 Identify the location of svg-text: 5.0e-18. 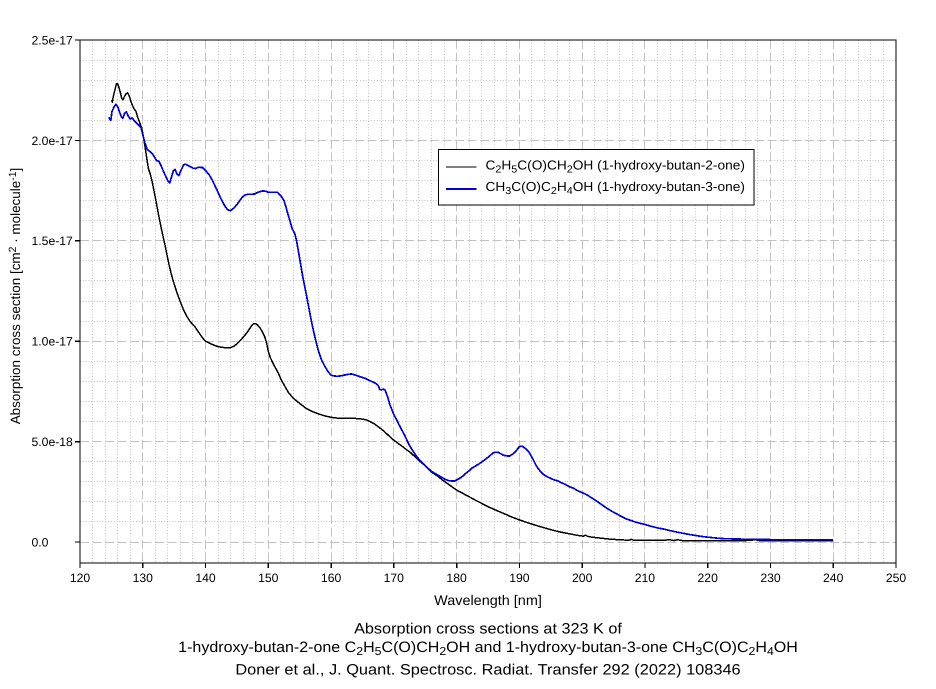
(53, 442).